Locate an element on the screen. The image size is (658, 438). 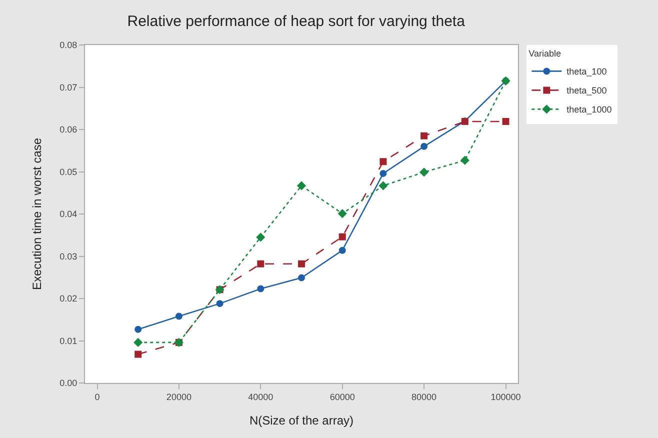
legend-label: theta_500 is located at coordinates (586, 91).